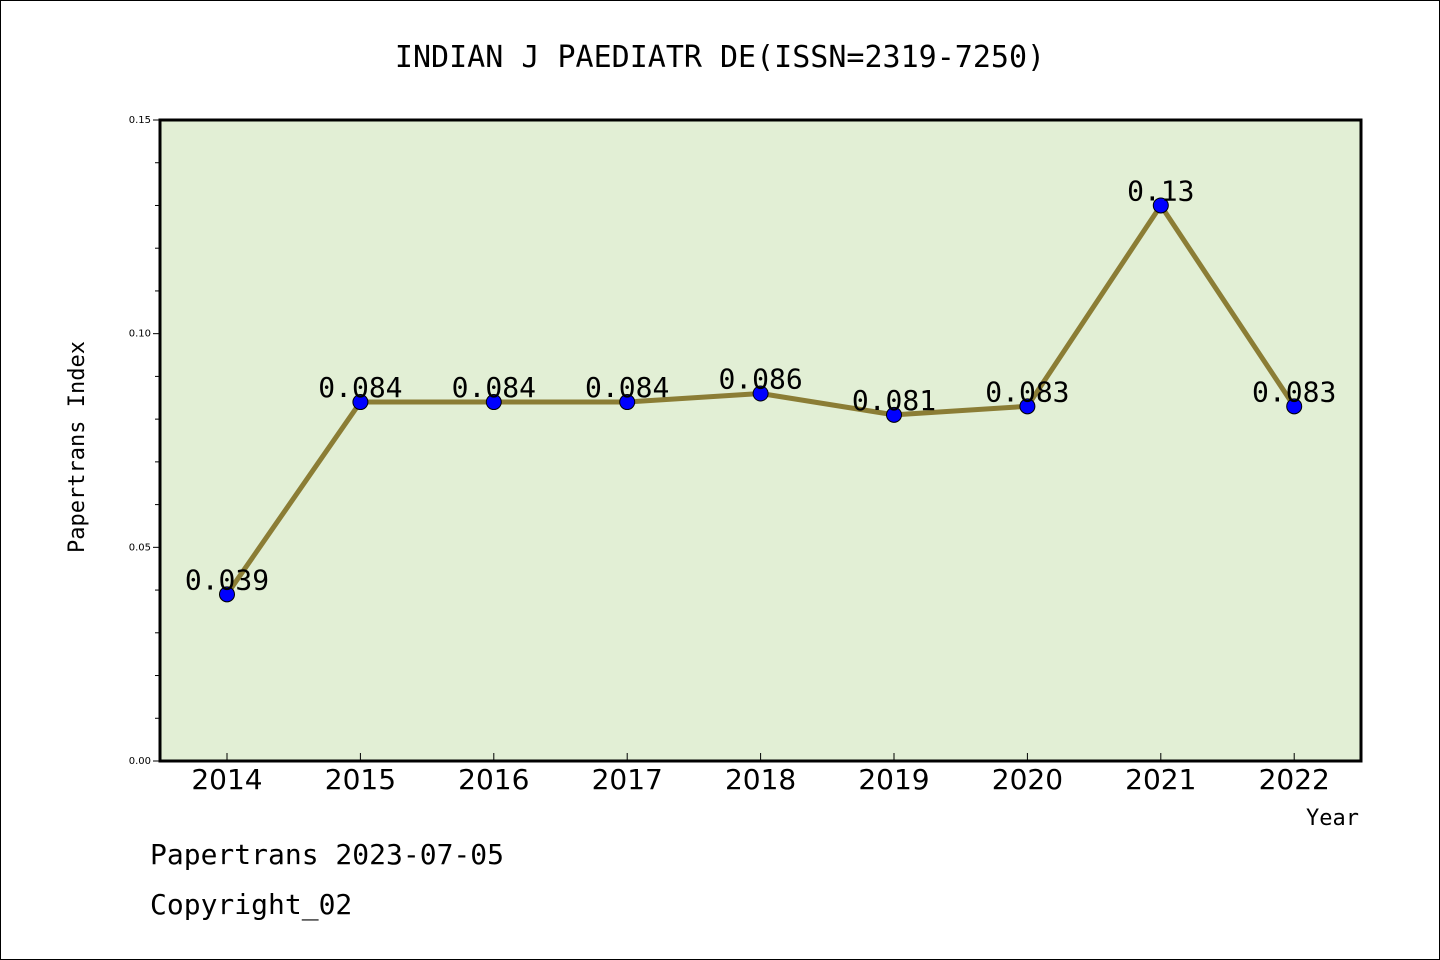  Describe the element at coordinates (144, 441) in the screenshot. I see `y-axis-ticks: 0.00 0.05 0.10 0.15` at that location.